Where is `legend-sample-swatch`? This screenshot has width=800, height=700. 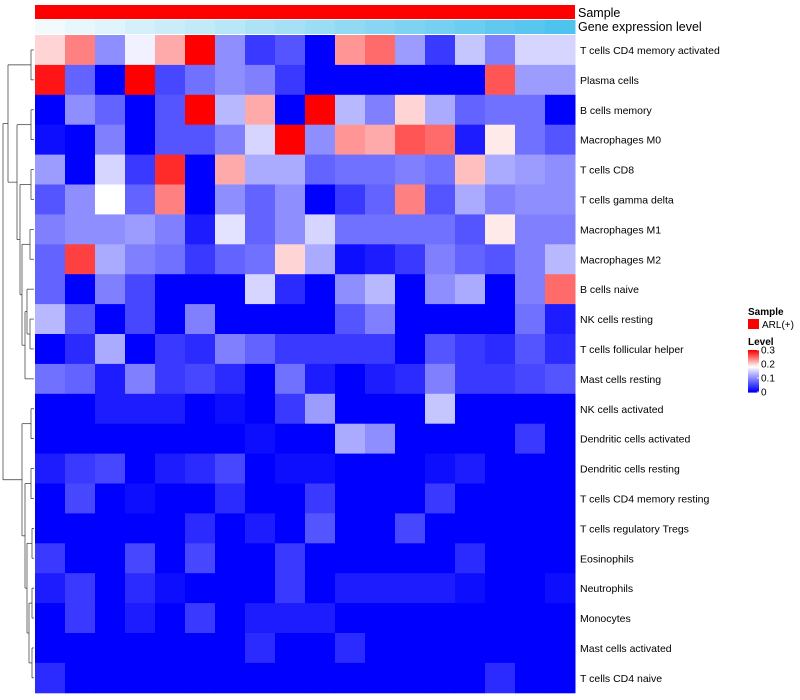 legend-sample-swatch is located at coordinates (753, 324).